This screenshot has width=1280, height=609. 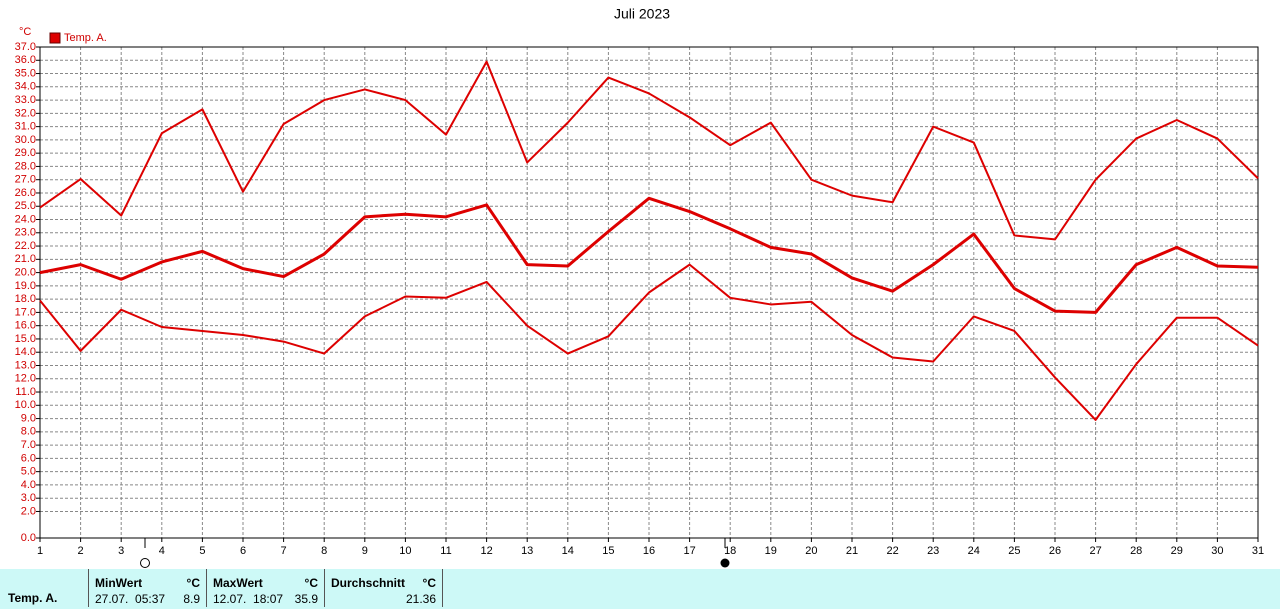 I want to click on avg-cell: Durchschnitt °C 21.36, so click(x=383, y=588).